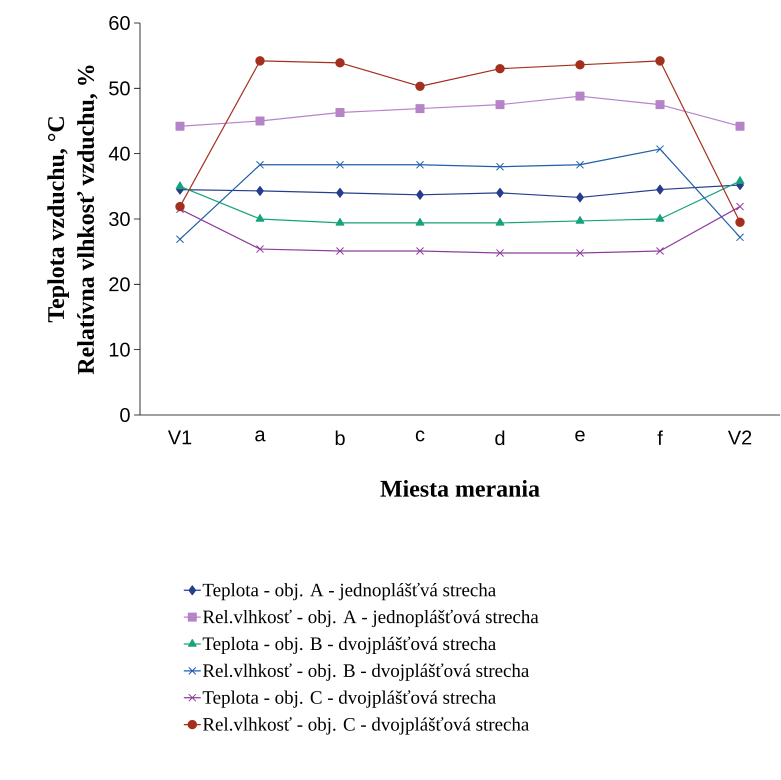 Image resolution: width=781 pixels, height=780 pixels. What do you see at coordinates (499, 438) in the screenshot?
I see `x-tick-label: d` at bounding box center [499, 438].